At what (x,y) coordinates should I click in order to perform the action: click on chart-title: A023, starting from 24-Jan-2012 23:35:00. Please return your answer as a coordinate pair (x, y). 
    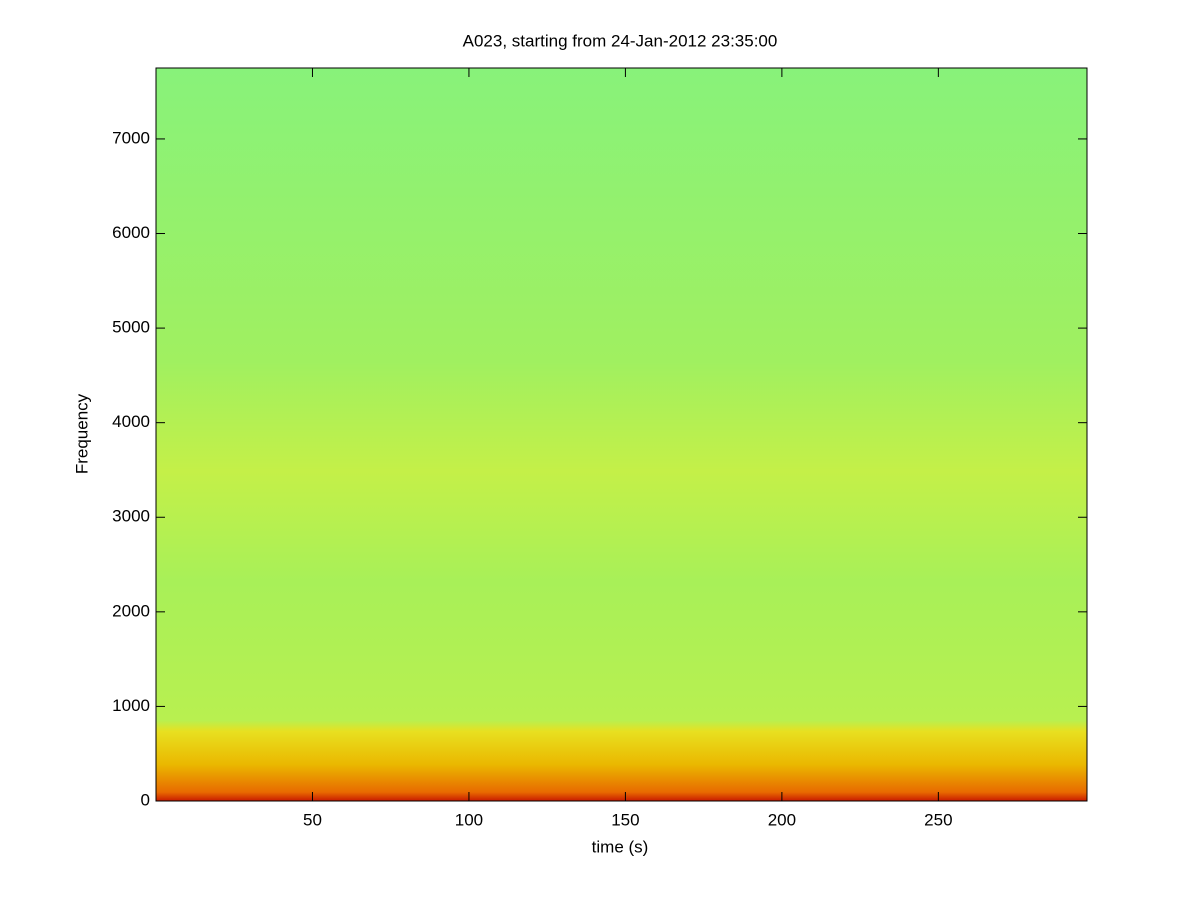
    Looking at the image, I should click on (620, 40).